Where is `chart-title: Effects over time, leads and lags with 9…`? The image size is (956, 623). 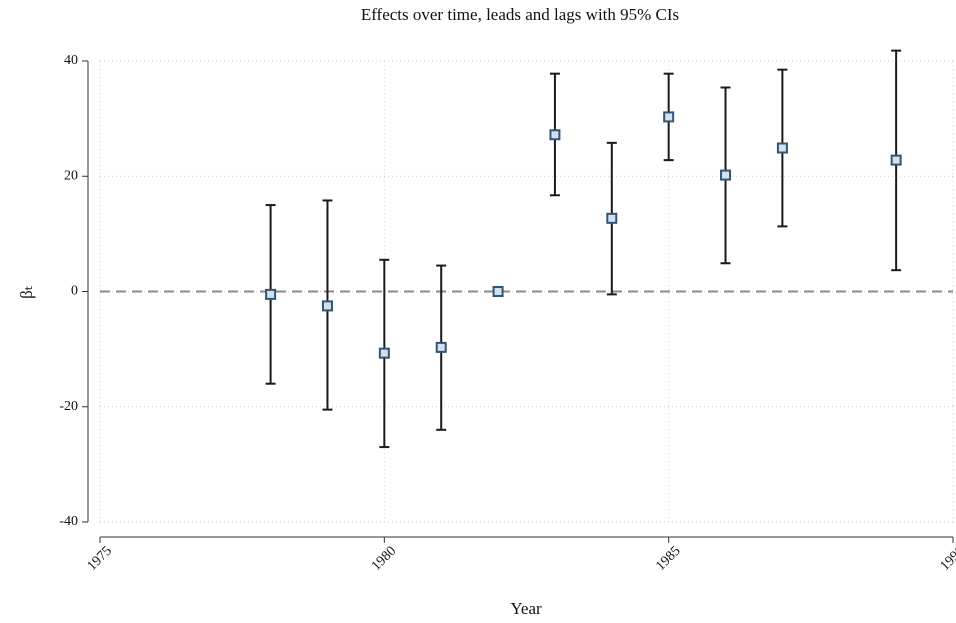
chart-title: Effects over time, leads and lags with 9… is located at coordinates (520, 14).